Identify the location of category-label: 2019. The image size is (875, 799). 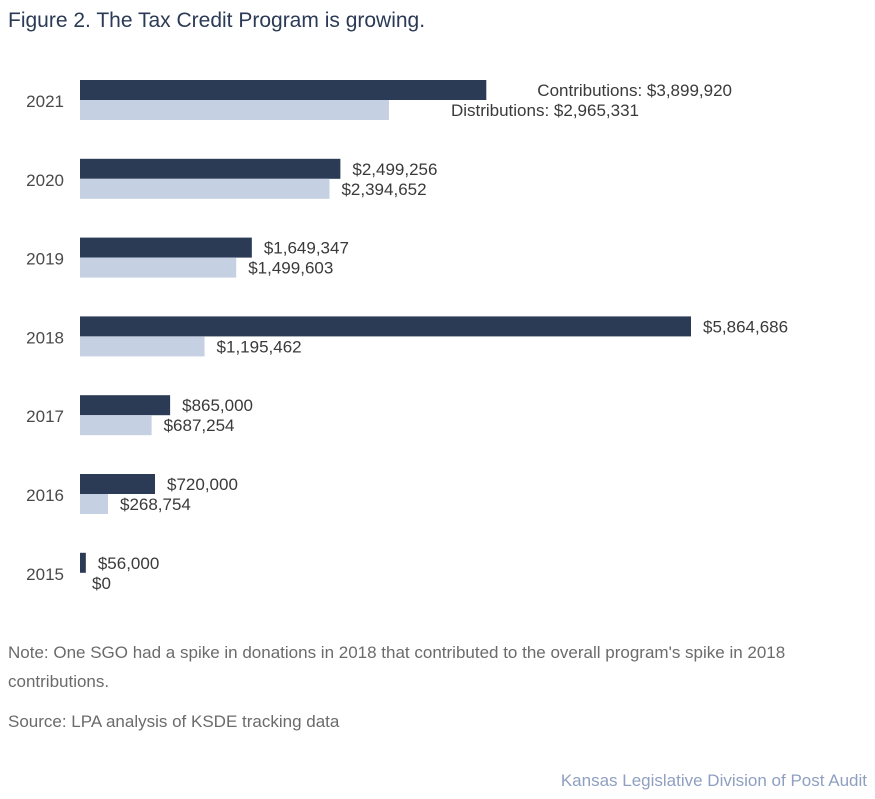
(45, 259).